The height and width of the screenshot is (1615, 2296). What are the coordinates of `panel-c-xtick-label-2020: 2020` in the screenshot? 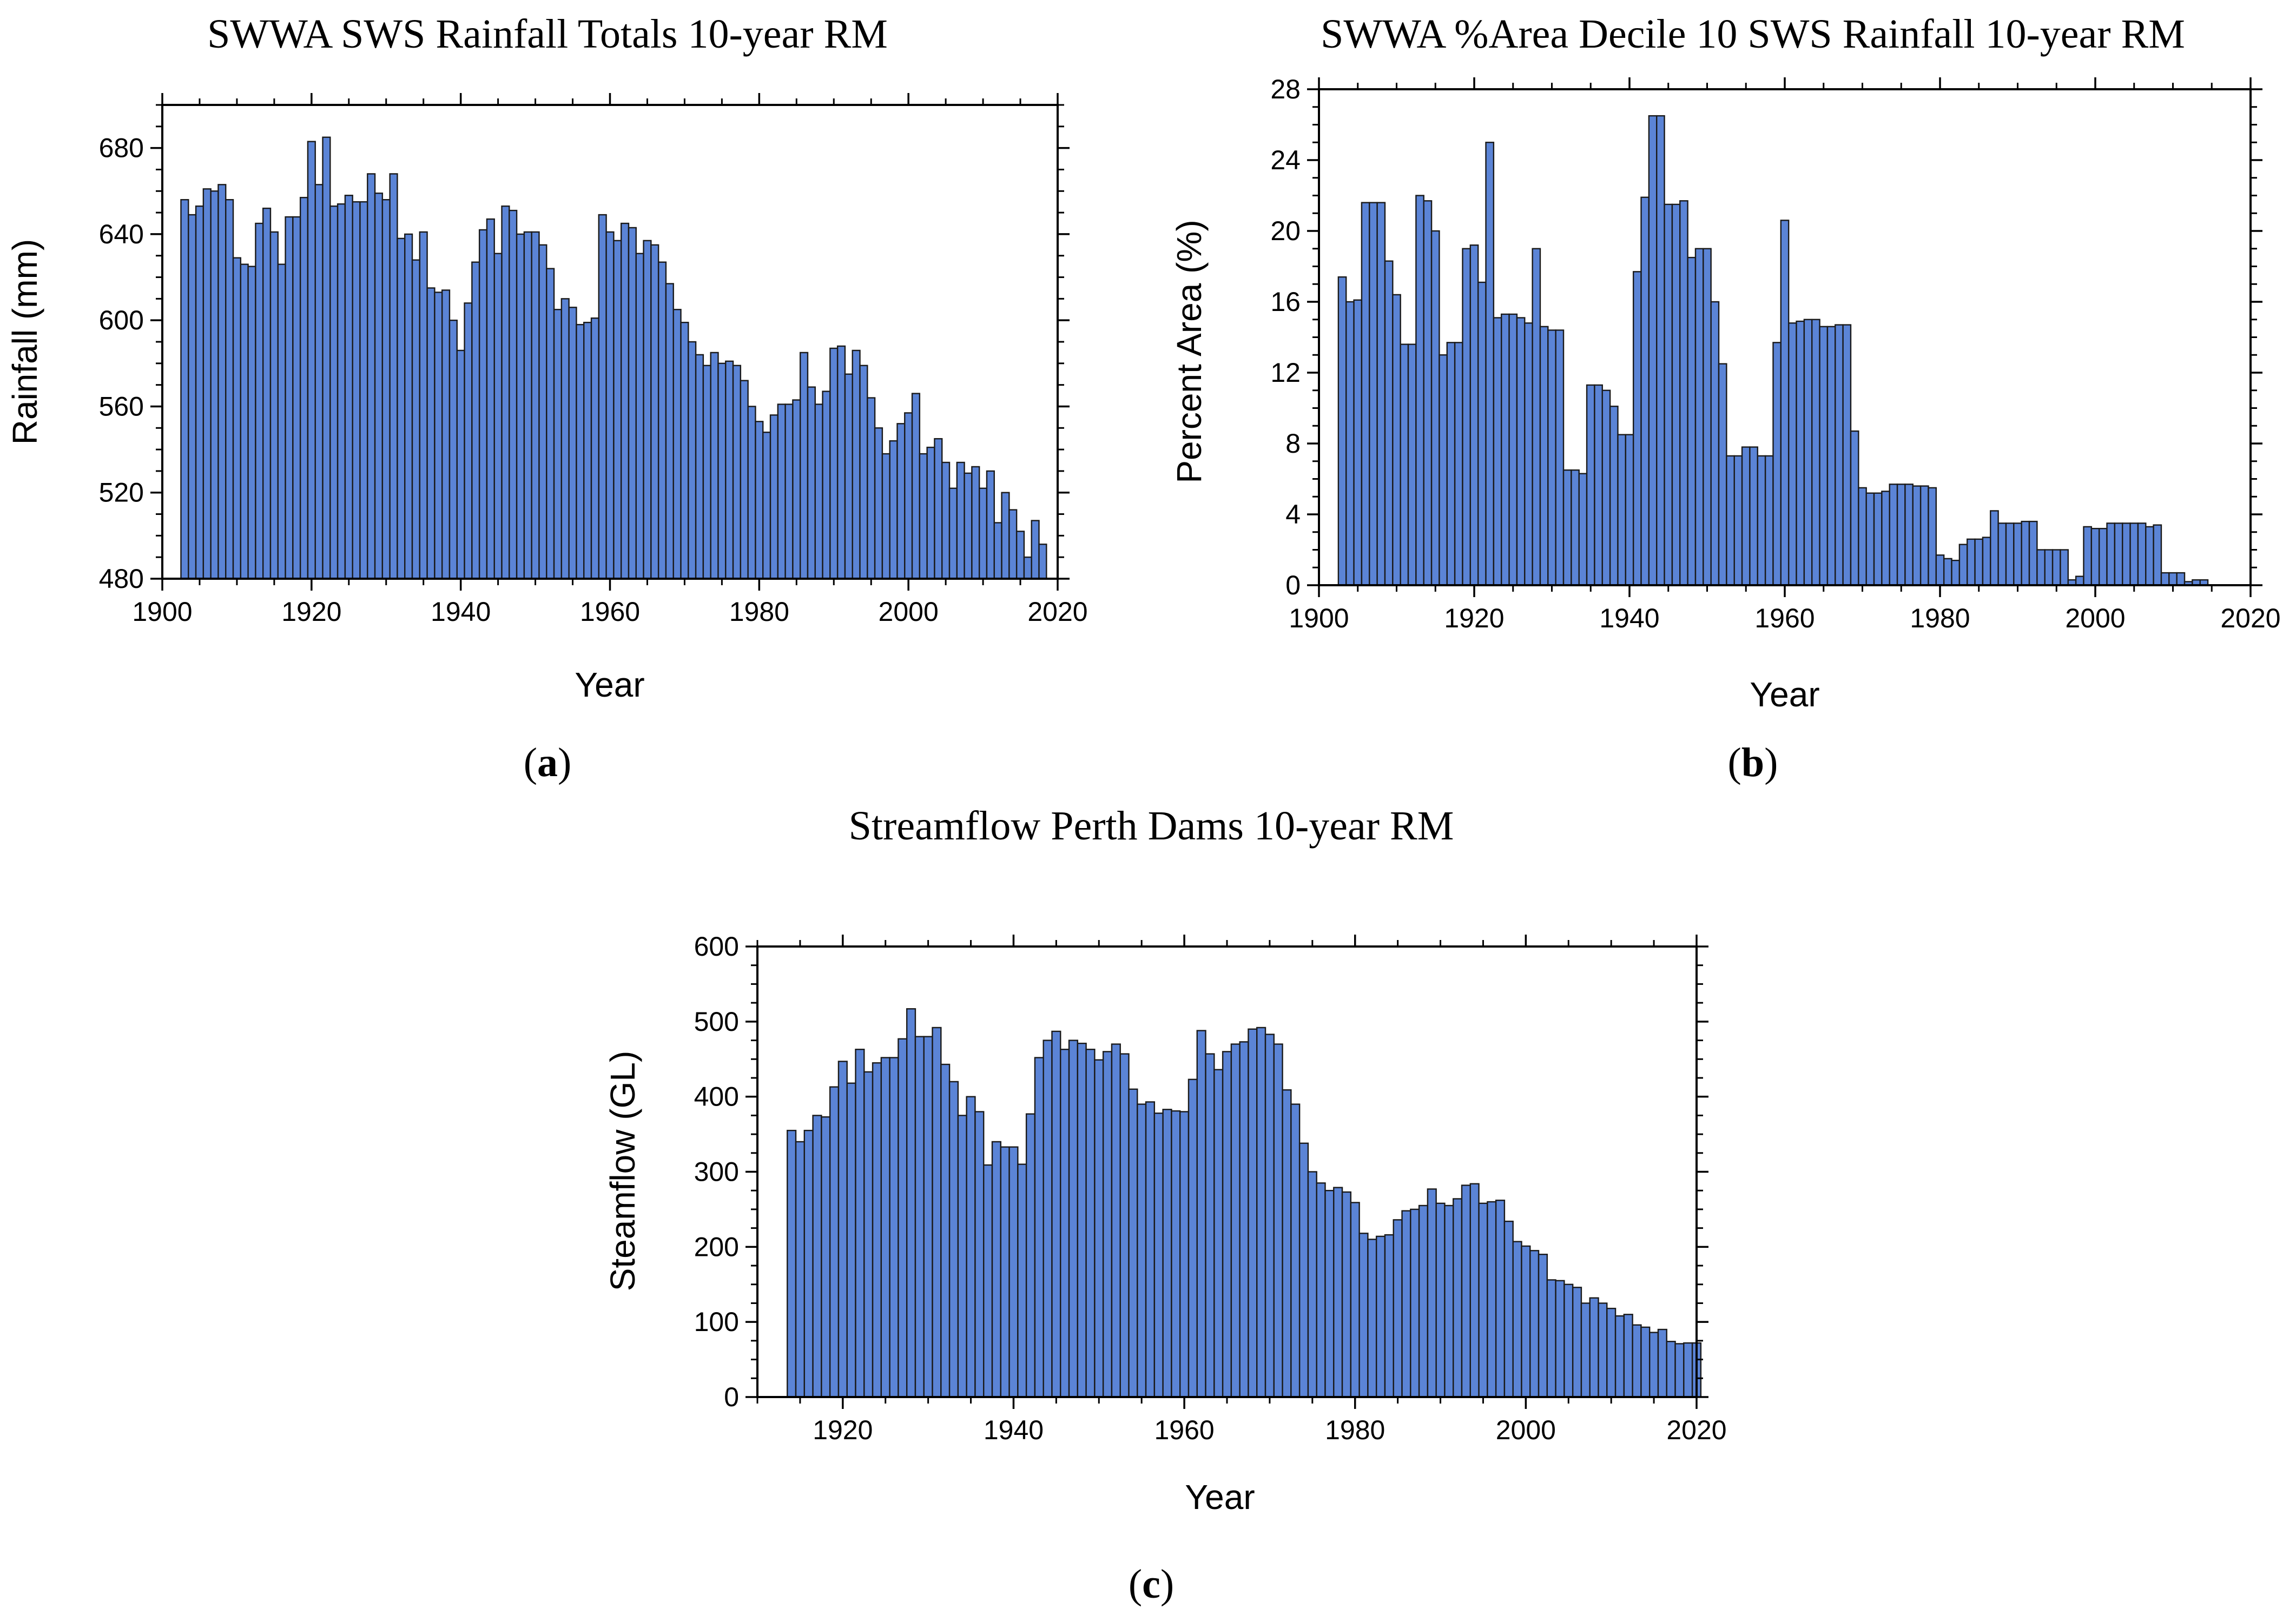 It's located at (1696, 1430).